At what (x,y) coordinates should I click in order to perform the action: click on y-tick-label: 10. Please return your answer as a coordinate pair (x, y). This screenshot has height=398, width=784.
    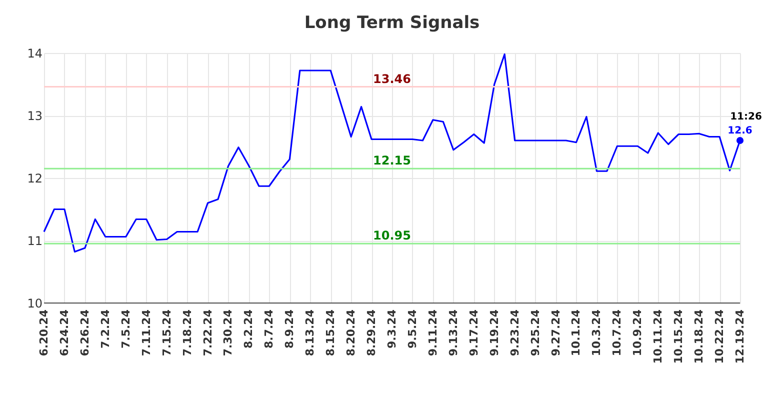
    Looking at the image, I should click on (34, 303).